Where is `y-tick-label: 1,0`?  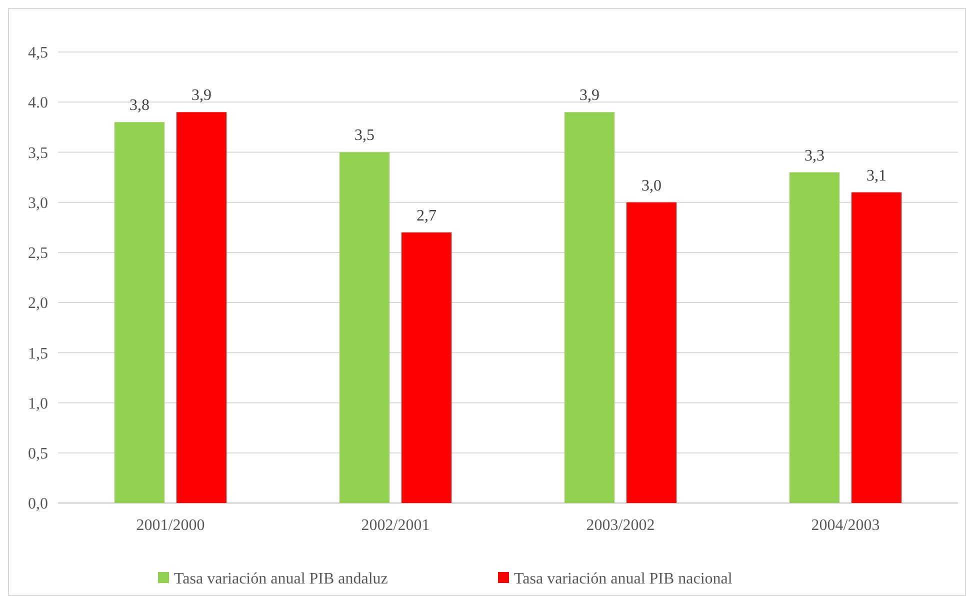 y-tick-label: 1,0 is located at coordinates (38, 403).